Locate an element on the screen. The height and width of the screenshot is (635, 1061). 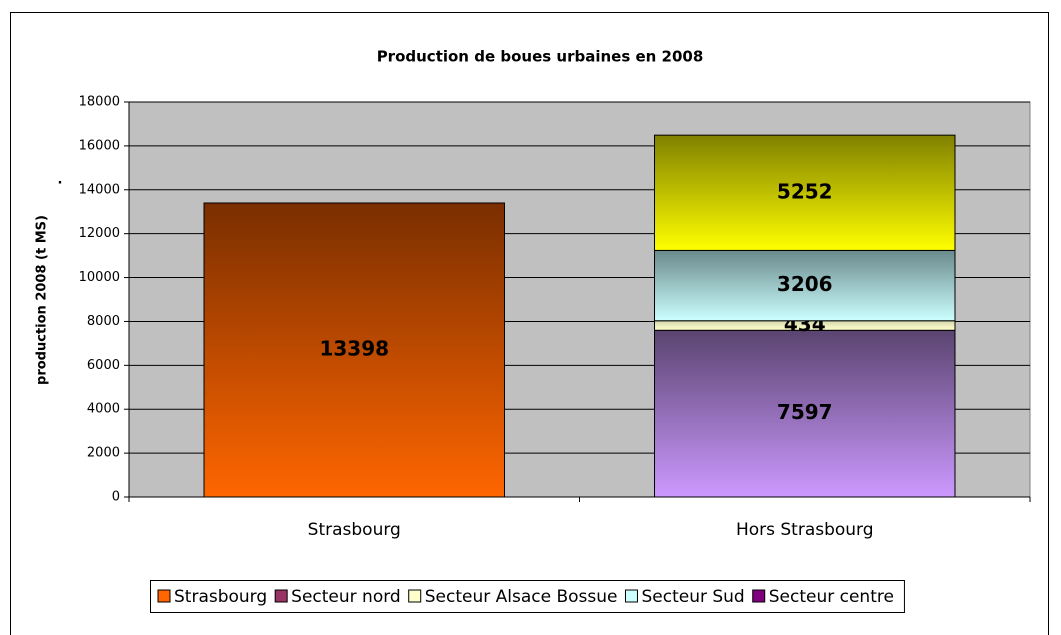
annotation: . is located at coordinates (60, 180).